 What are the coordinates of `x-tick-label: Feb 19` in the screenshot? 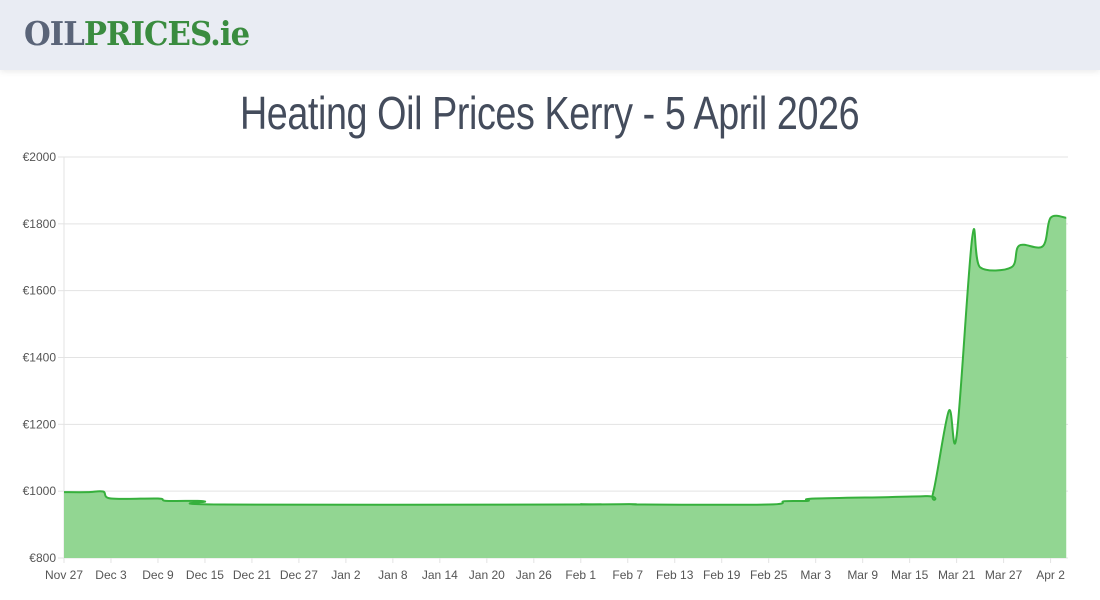 It's located at (722, 575).